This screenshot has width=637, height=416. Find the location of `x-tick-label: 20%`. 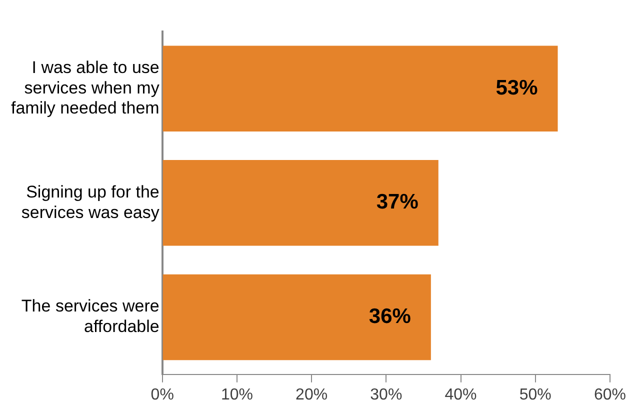

x-tick-label: 20% is located at coordinates (312, 395).